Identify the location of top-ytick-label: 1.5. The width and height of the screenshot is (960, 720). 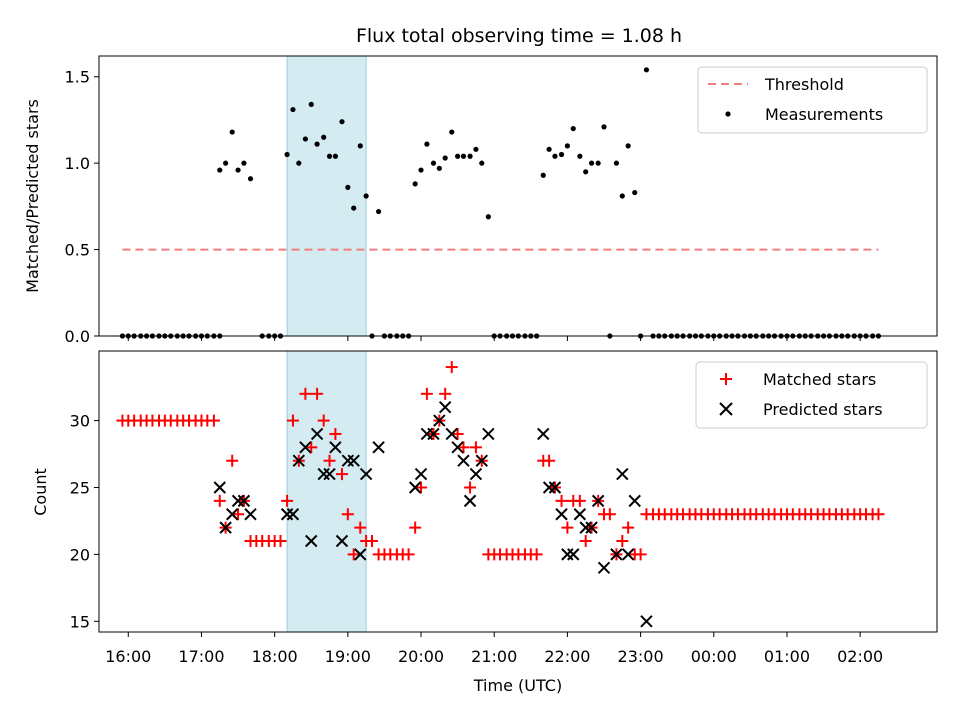
(77, 77).